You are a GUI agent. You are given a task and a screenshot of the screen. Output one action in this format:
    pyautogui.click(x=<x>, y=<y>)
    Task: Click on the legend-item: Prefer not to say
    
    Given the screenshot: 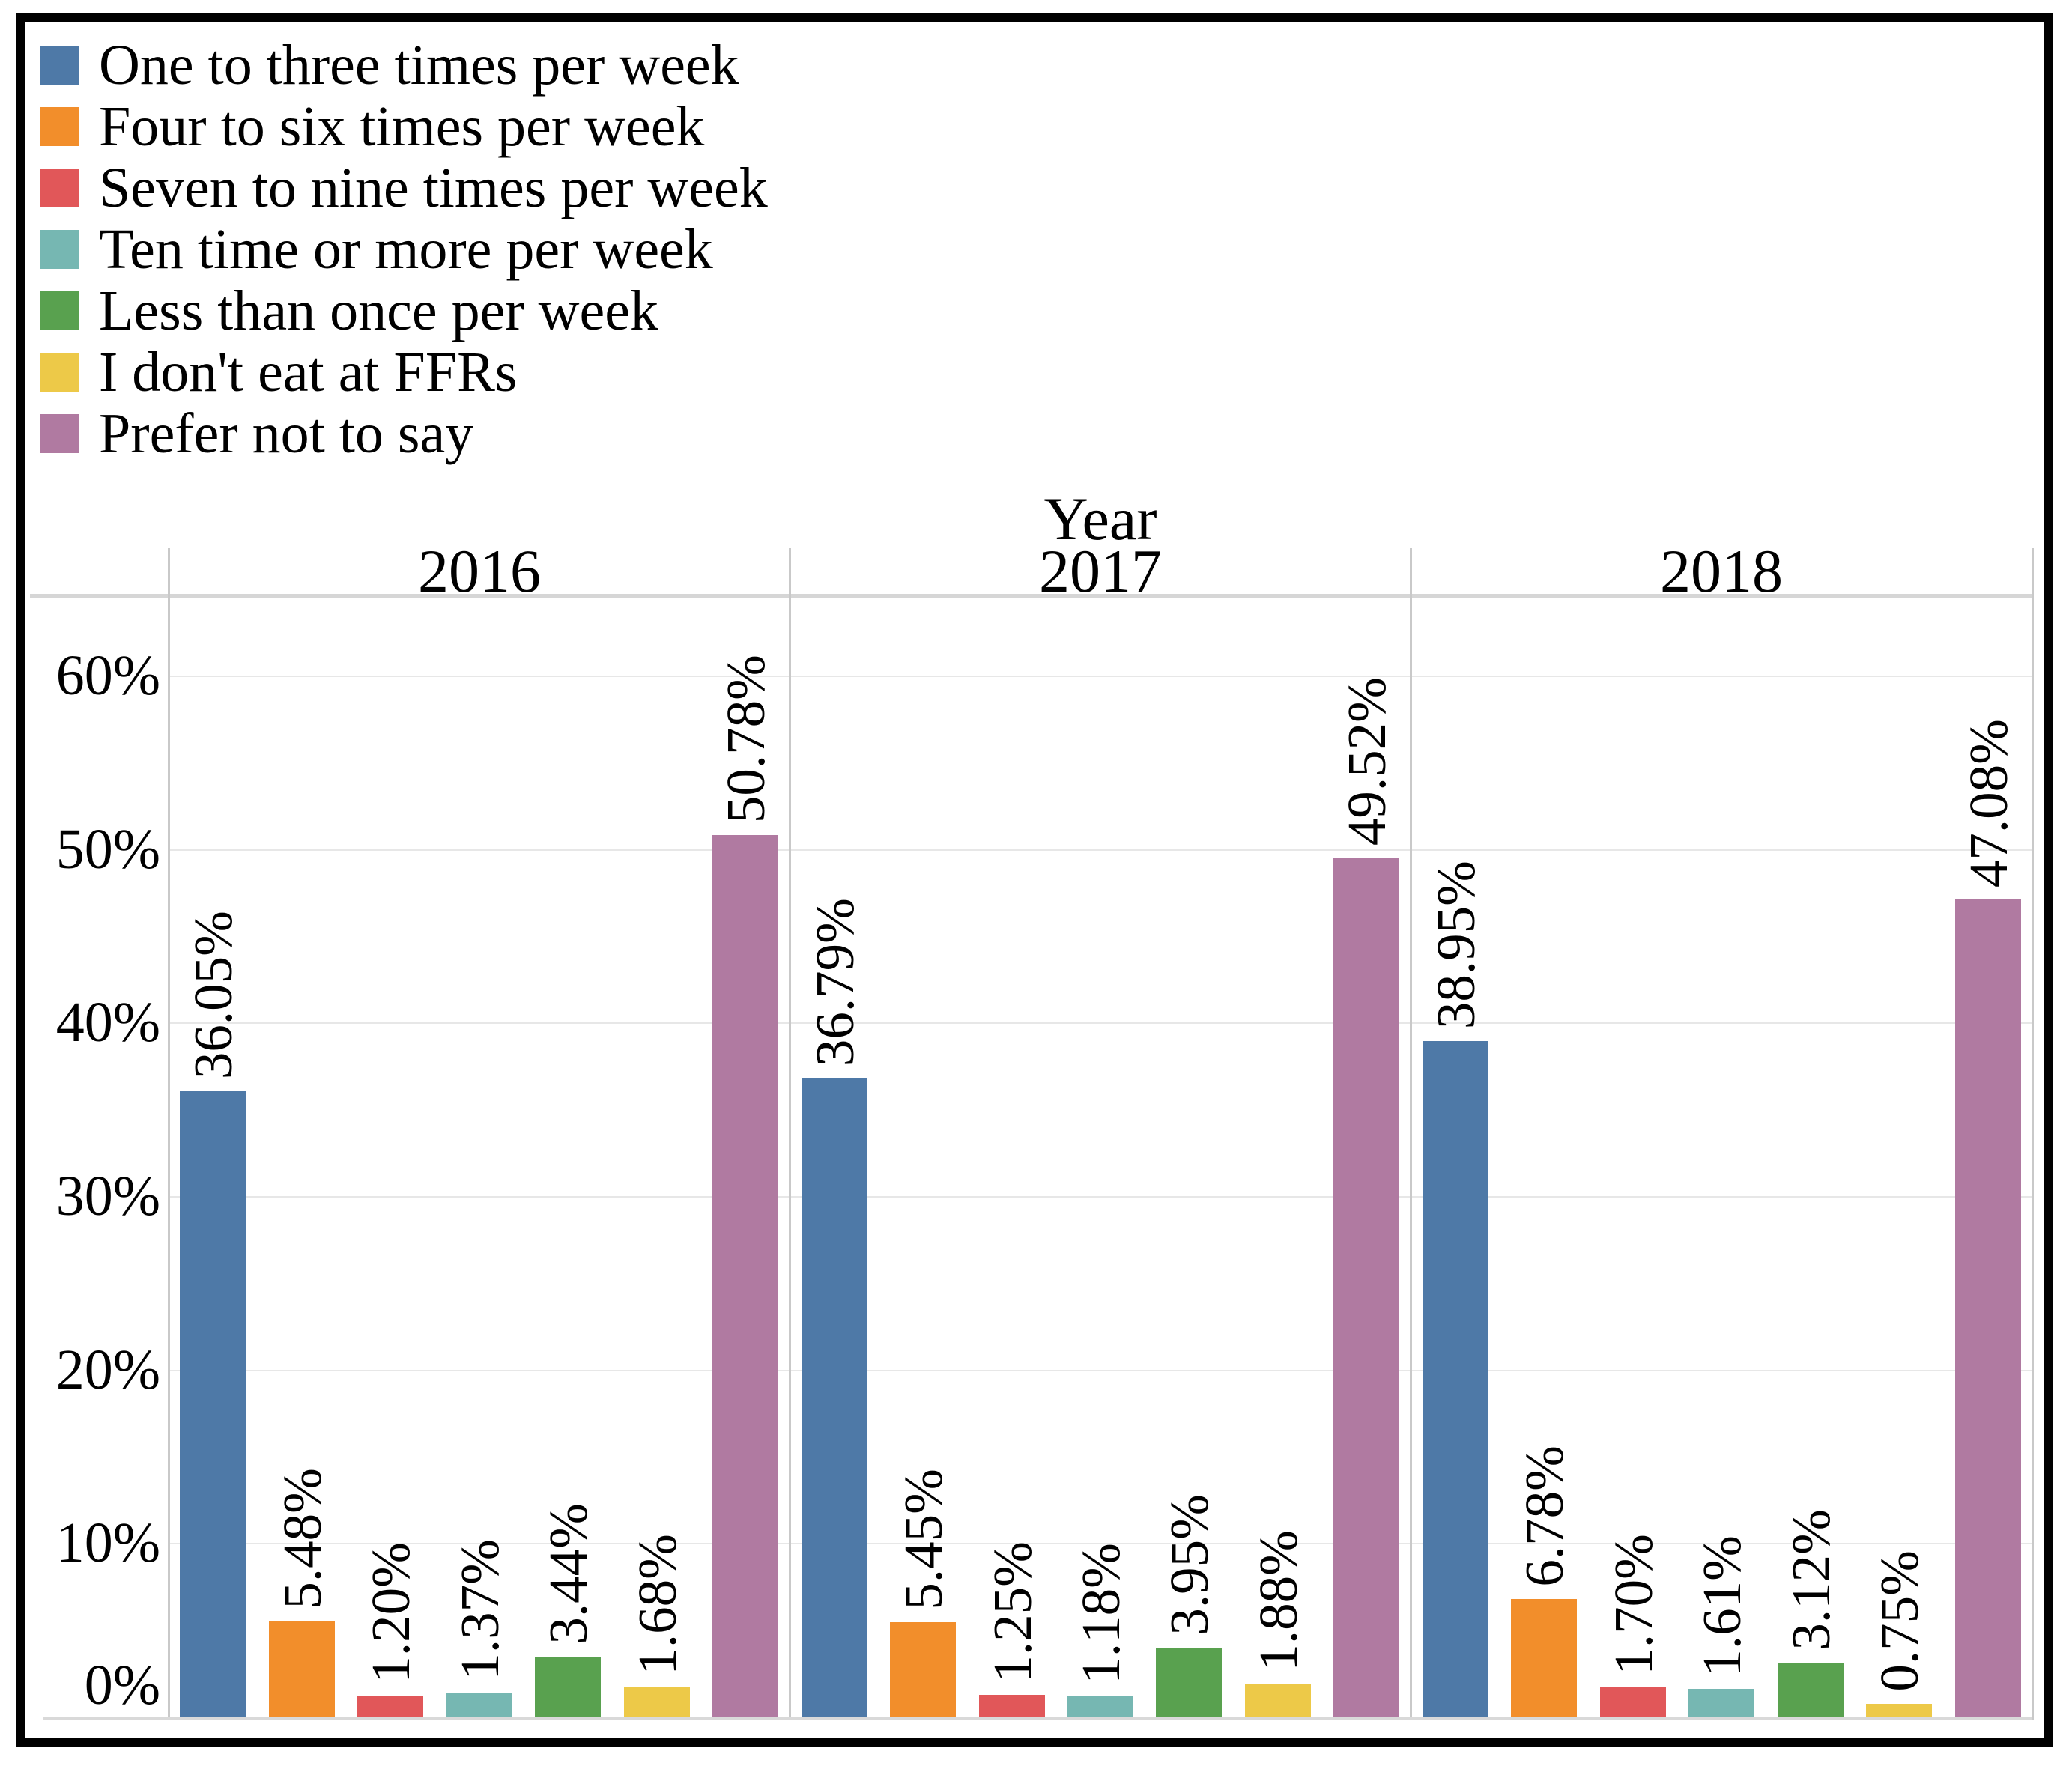 What is the action you would take?
    pyautogui.click(x=404, y=433)
    